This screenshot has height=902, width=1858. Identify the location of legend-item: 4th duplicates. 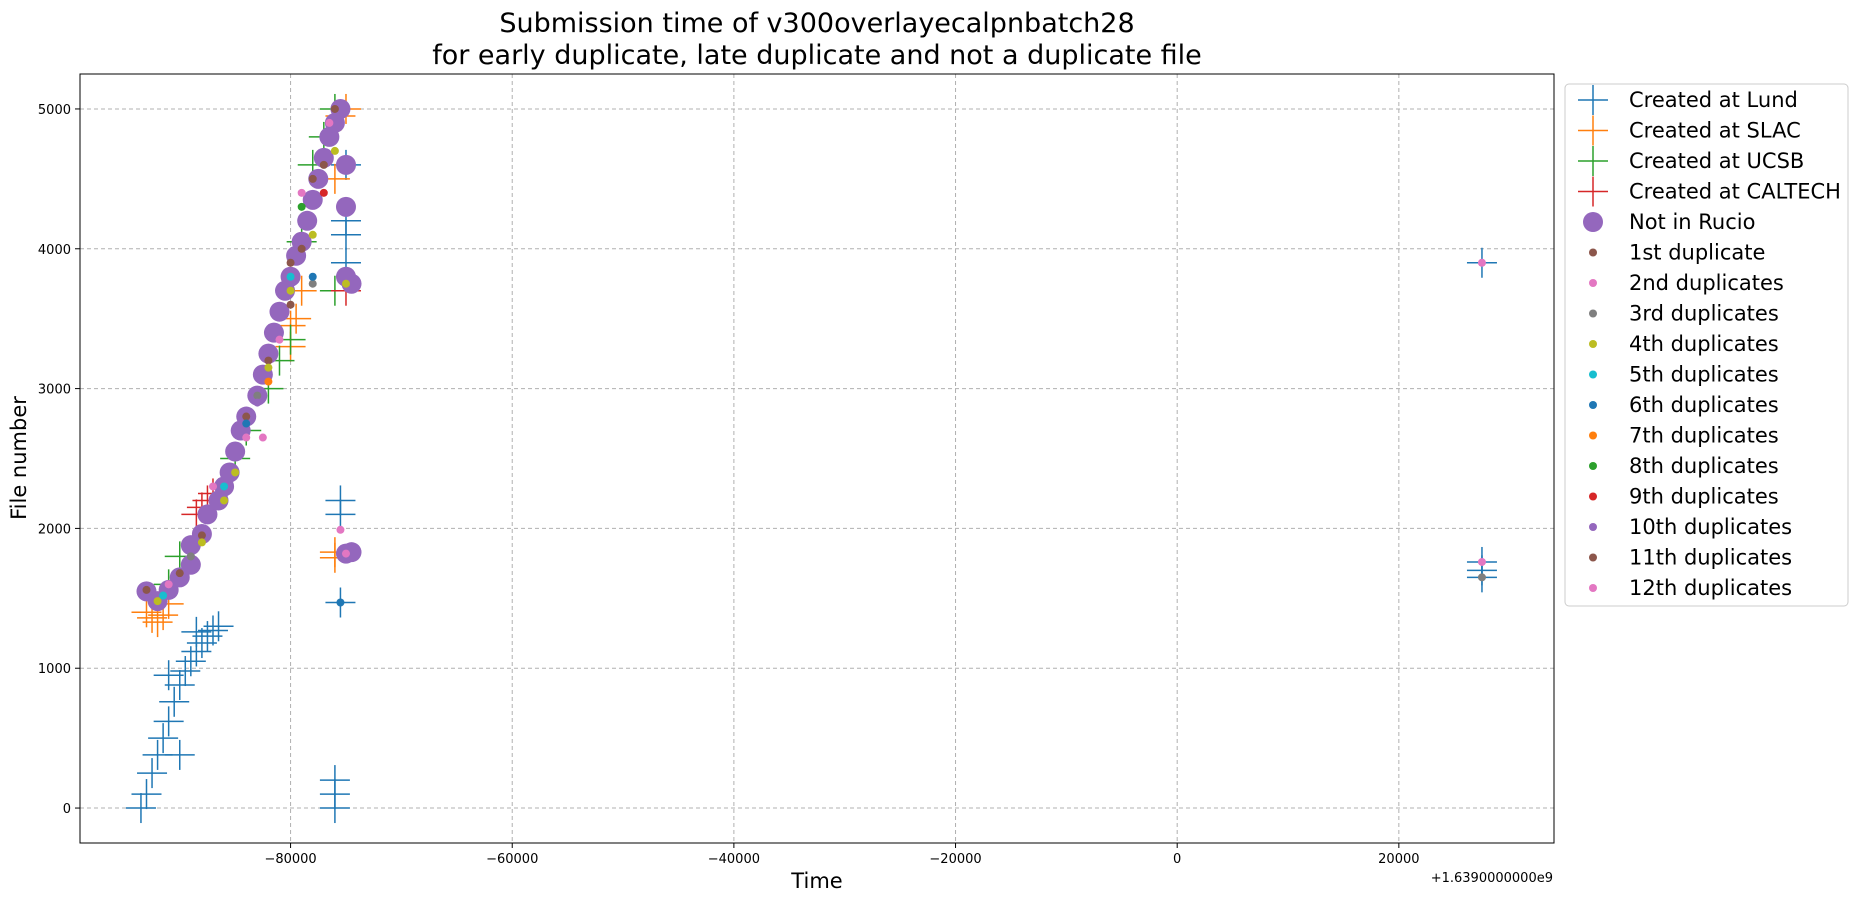
(1684, 344).